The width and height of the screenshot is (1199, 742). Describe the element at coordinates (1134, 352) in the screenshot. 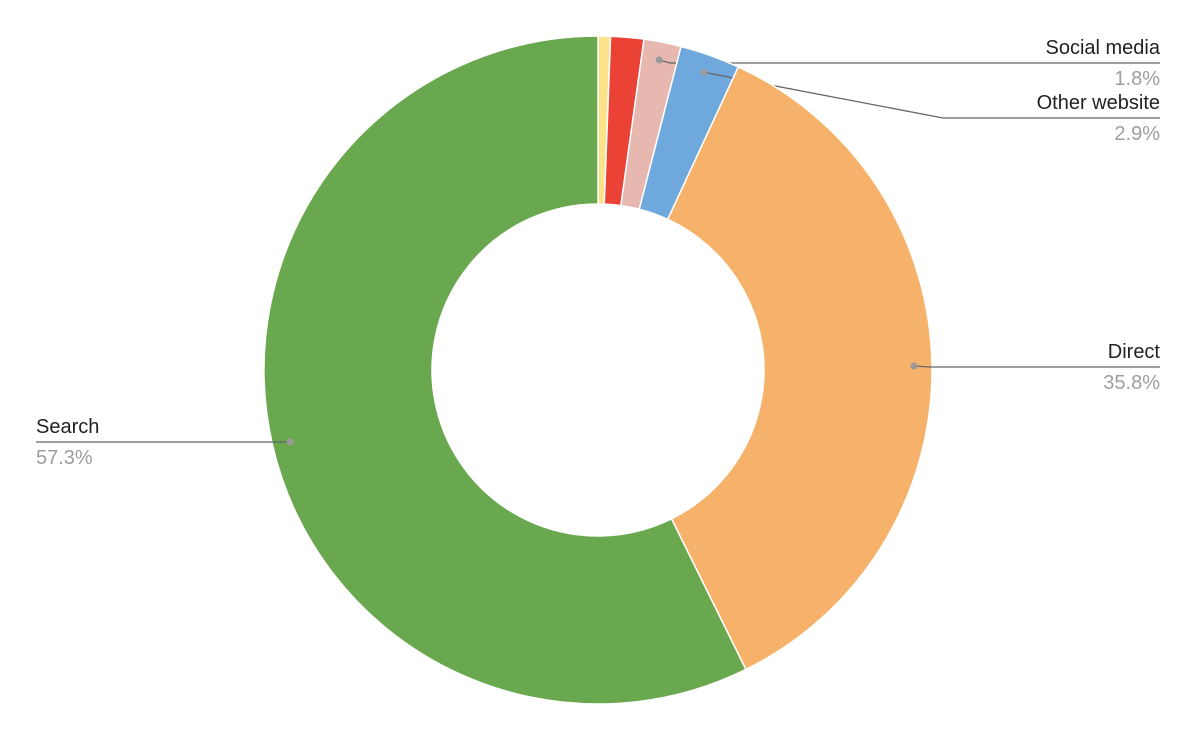

I see `slice-label: Direct` at that location.